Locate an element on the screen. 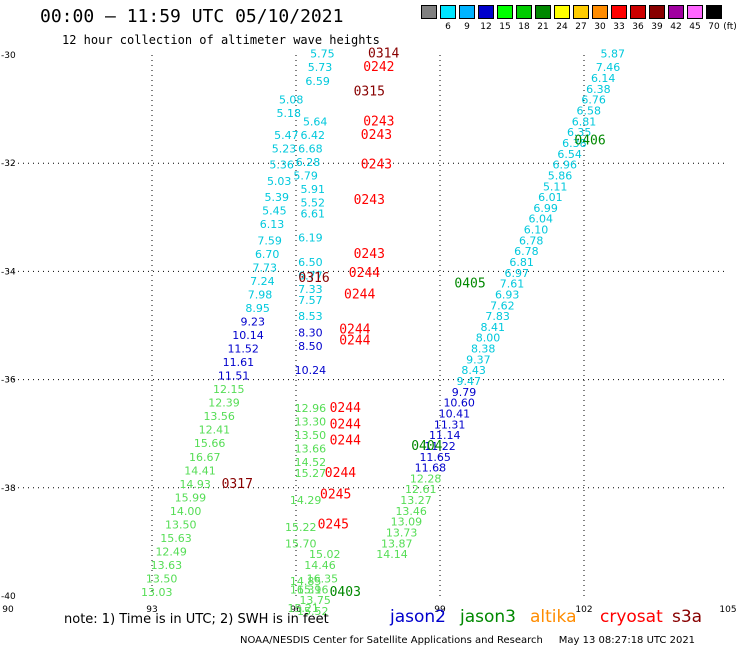 The width and height of the screenshot is (740, 650). wave-height-point: 6.54 is located at coordinates (569, 154).